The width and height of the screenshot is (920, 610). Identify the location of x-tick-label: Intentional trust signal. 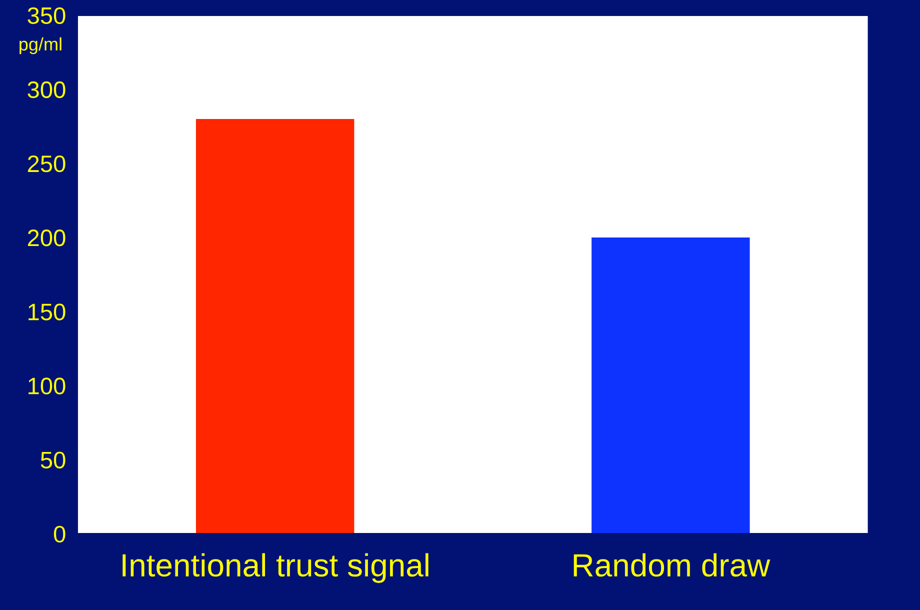
(275, 568).